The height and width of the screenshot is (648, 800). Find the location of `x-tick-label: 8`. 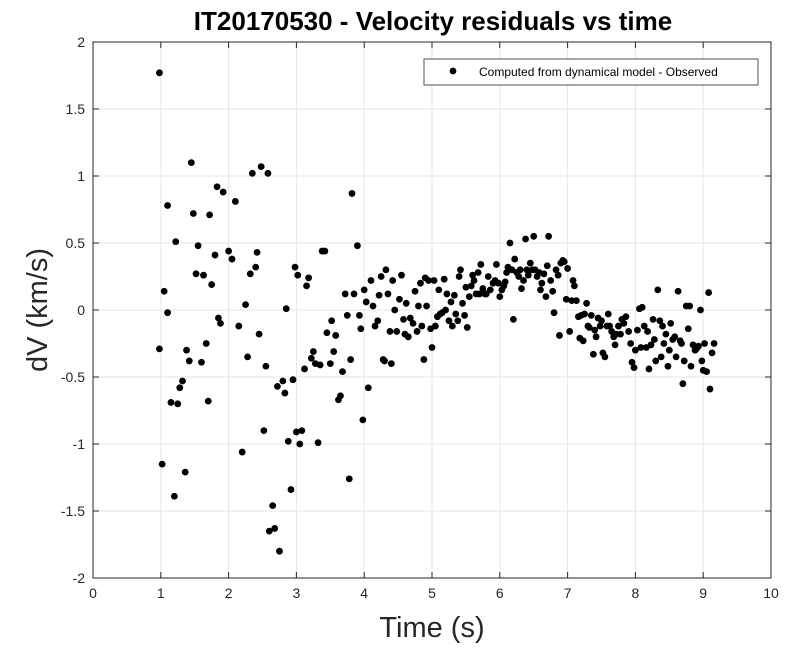

x-tick-label: 8 is located at coordinates (636, 593).